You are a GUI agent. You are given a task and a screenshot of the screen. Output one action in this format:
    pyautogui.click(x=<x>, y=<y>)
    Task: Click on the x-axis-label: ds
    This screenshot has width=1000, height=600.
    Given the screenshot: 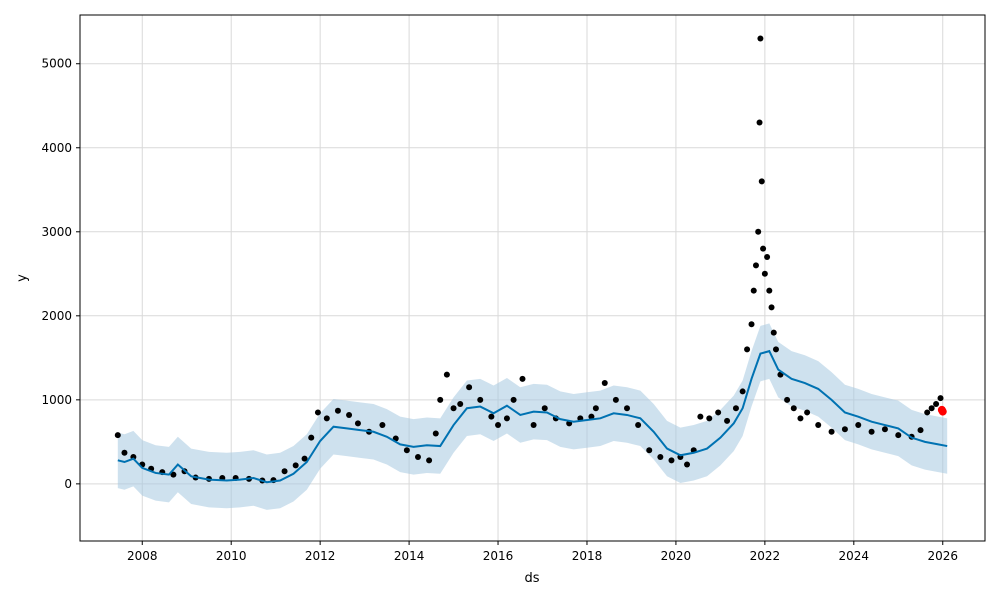 What is the action you would take?
    pyautogui.click(x=531, y=578)
    